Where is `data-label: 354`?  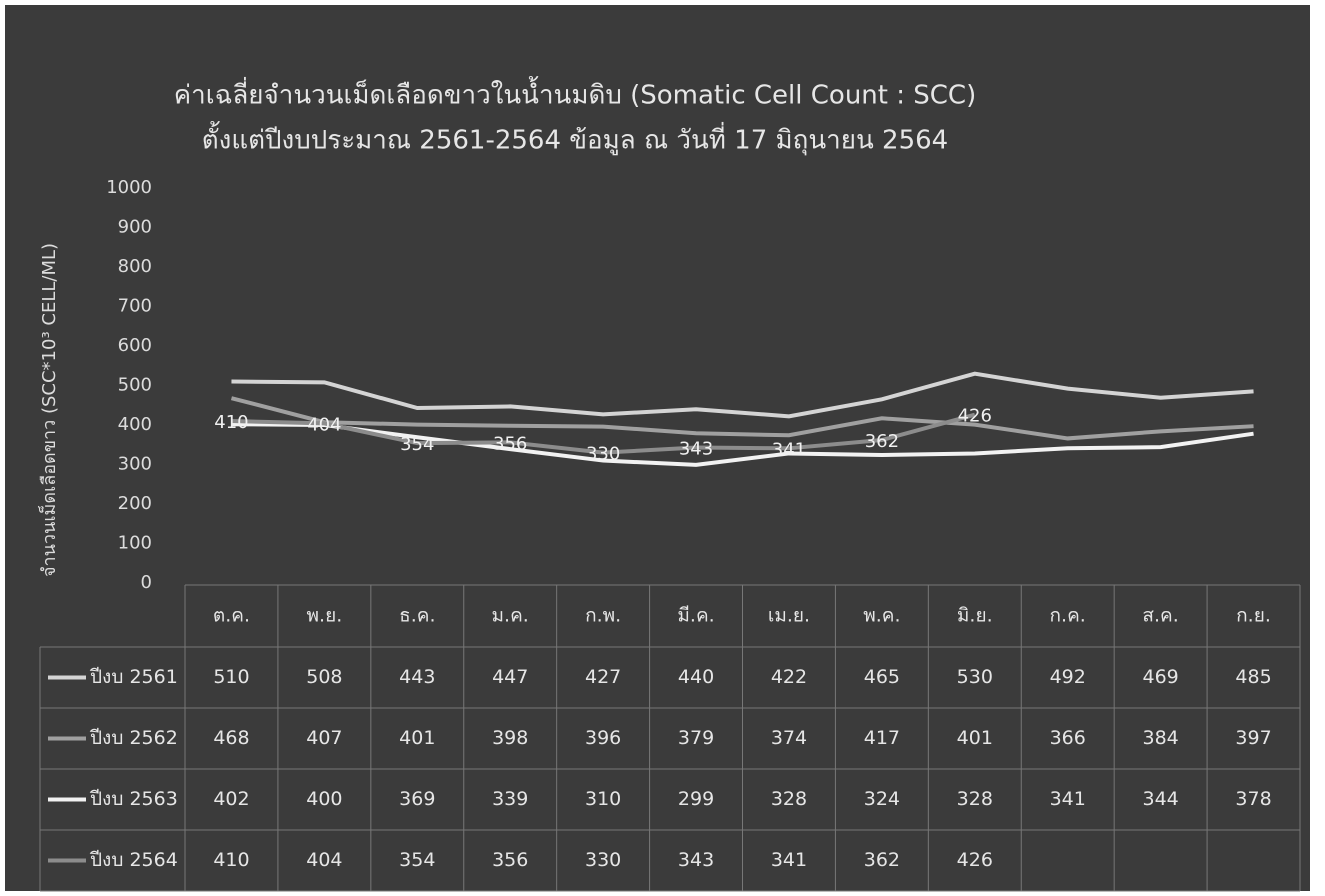 data-label: 354 is located at coordinates (417, 444).